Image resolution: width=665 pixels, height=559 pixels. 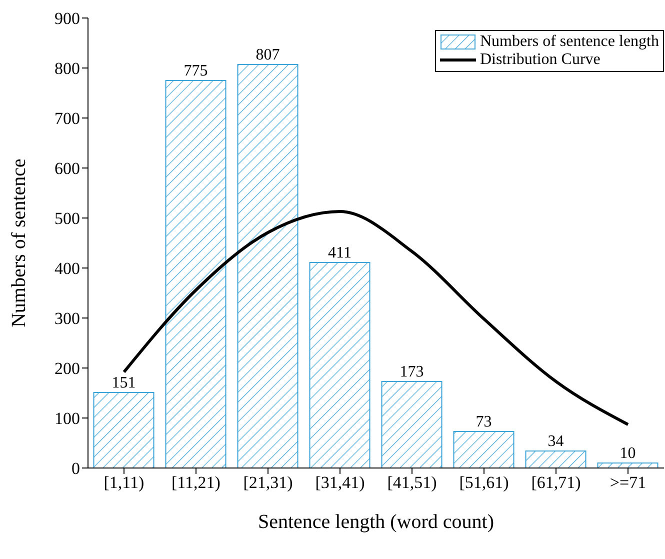 What do you see at coordinates (556, 482) in the screenshot?
I see `x-tick-label: [61,71)` at bounding box center [556, 482].